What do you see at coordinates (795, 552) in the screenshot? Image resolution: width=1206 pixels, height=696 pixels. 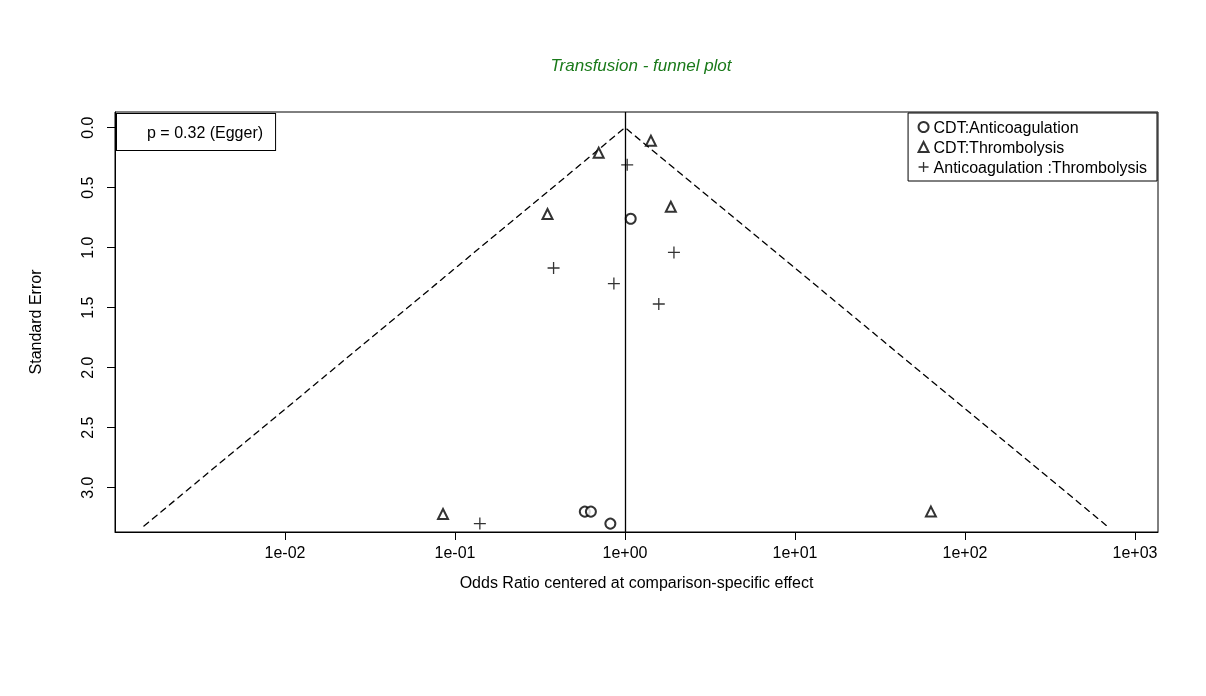 I see `x-tick-label: 1e+01` at bounding box center [795, 552].